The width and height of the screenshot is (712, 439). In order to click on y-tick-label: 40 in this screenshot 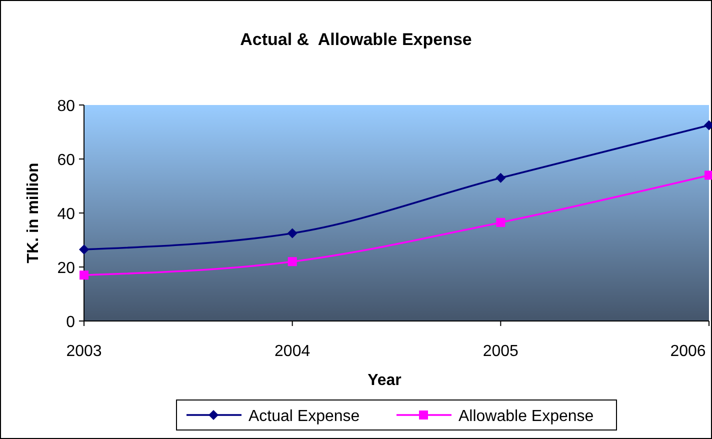, I will do `click(66, 214)`.